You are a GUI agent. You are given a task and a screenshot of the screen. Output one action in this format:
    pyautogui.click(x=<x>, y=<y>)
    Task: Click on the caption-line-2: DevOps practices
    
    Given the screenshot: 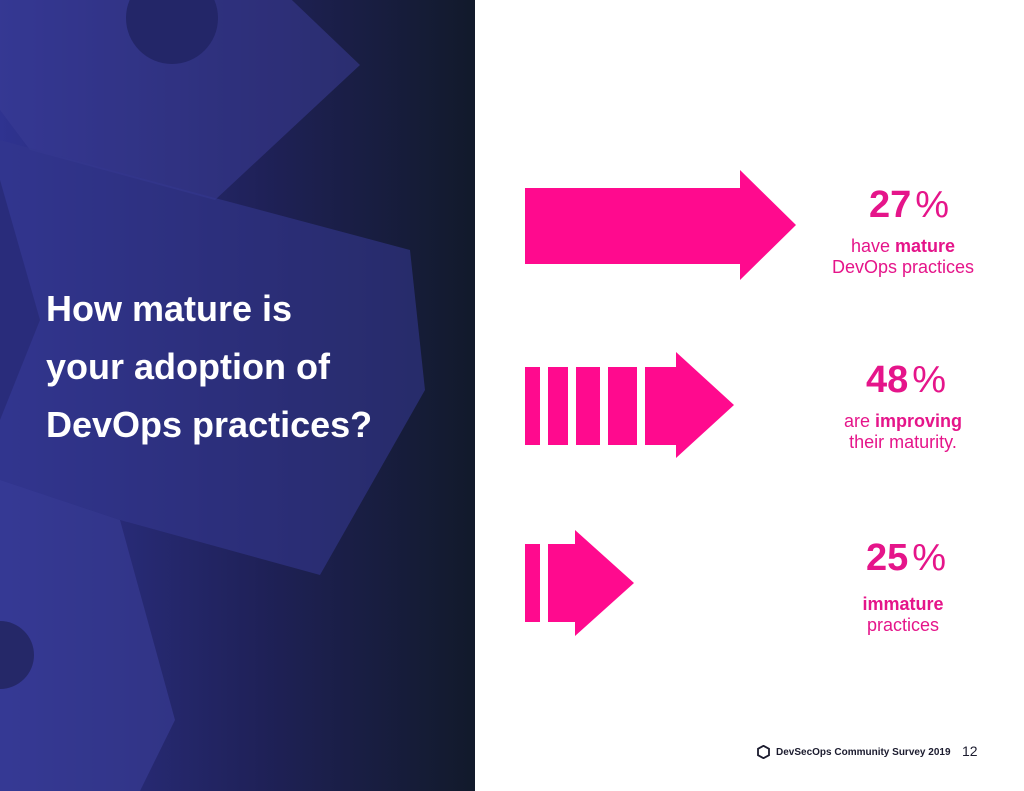 What is the action you would take?
    pyautogui.click(x=903, y=267)
    